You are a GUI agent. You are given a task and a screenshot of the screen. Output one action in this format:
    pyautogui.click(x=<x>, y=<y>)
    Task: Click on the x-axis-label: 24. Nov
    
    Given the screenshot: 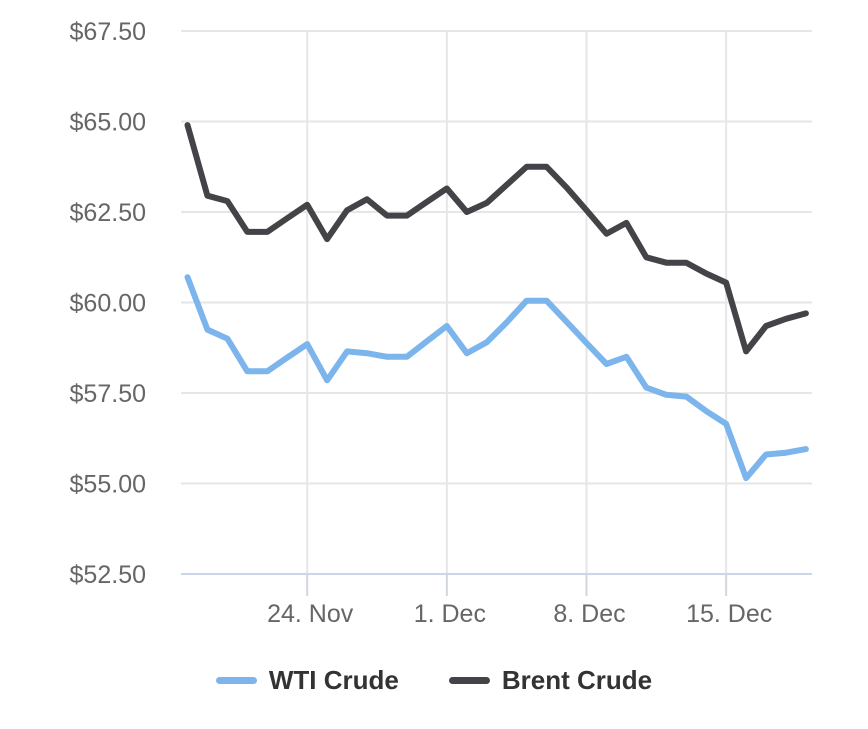 What is the action you would take?
    pyautogui.click(x=310, y=614)
    